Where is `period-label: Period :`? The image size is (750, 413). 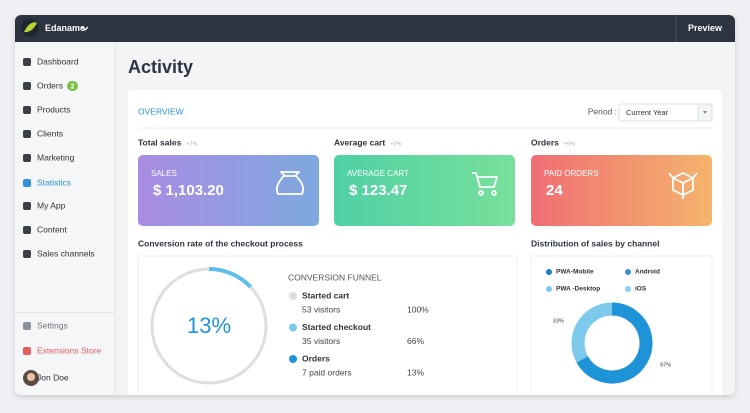
period-label: Period : is located at coordinates (602, 111).